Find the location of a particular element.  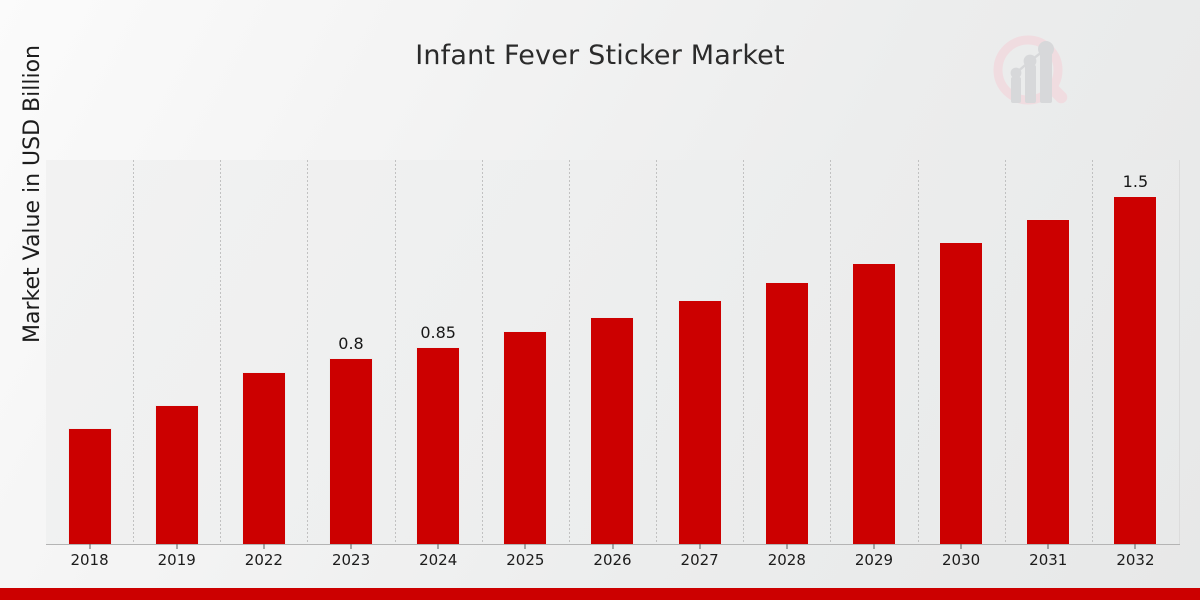

bar-2028 is located at coordinates (786, 413).